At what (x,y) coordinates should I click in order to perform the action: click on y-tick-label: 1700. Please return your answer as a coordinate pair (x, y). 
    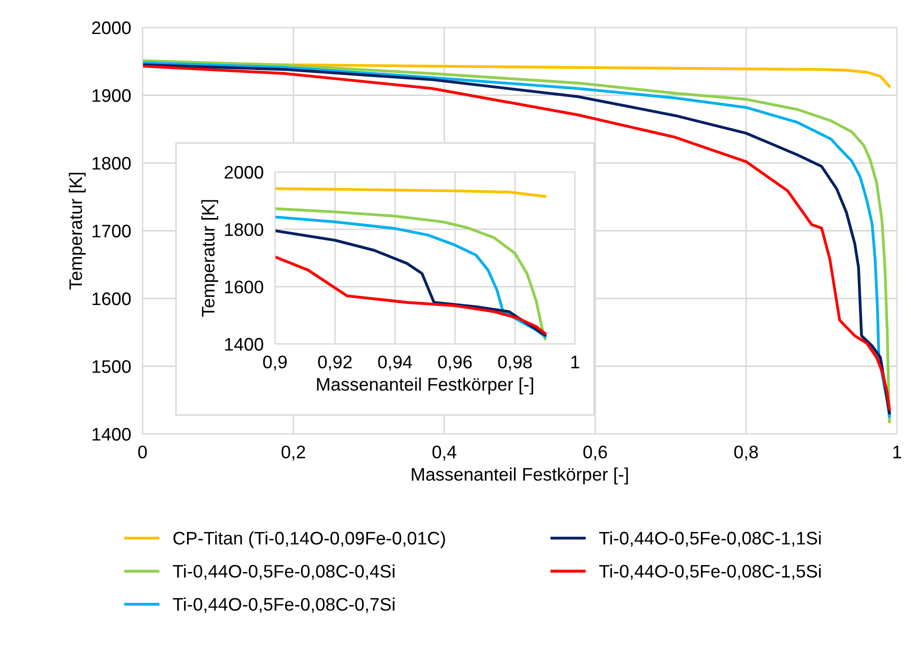
    Looking at the image, I should click on (111, 231).